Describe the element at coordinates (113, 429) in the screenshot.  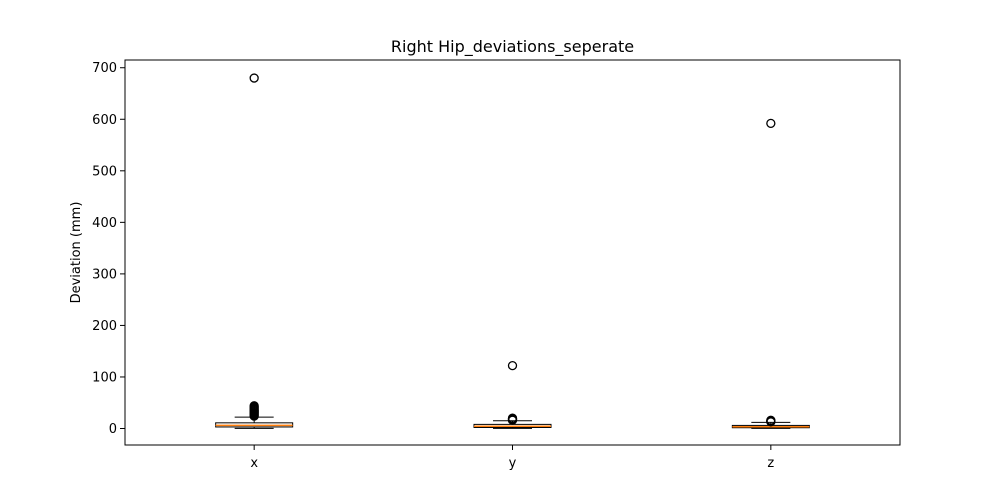
I see `y-tick-label: 0` at that location.